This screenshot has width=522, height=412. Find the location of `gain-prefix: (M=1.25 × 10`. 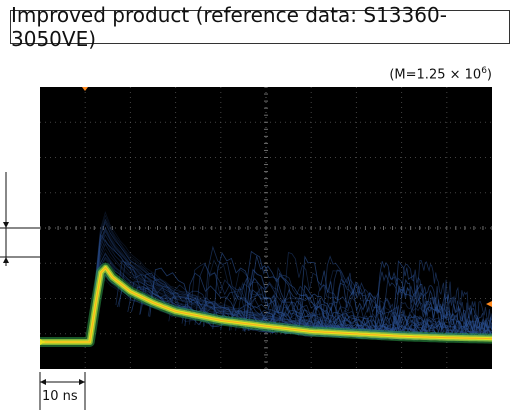

gain-prefix: (M=1.25 × 10 is located at coordinates (435, 75).